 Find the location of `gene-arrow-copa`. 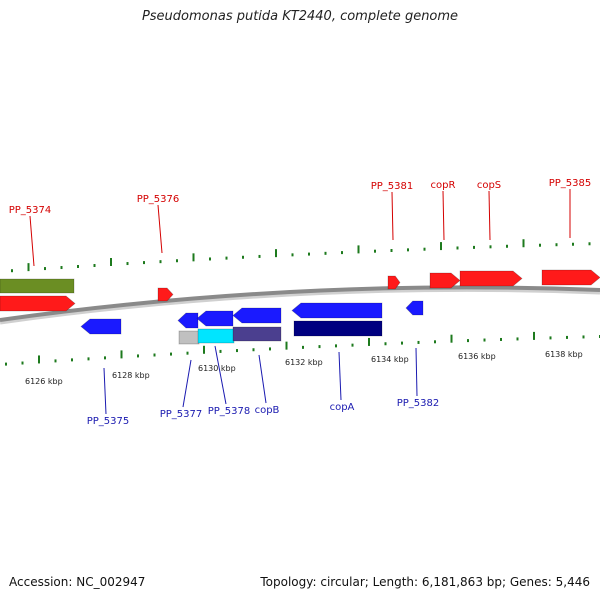

gene-arrow-copa is located at coordinates (337, 310).